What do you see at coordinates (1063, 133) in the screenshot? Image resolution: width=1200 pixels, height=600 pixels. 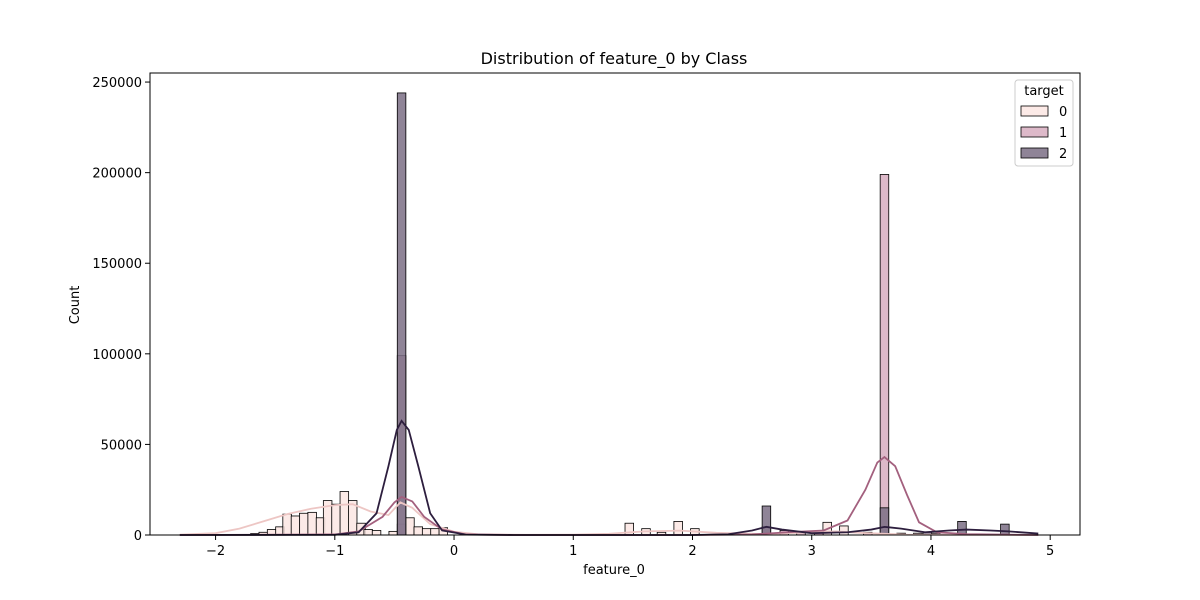 I see `legend-label-1: 1` at bounding box center [1063, 133].